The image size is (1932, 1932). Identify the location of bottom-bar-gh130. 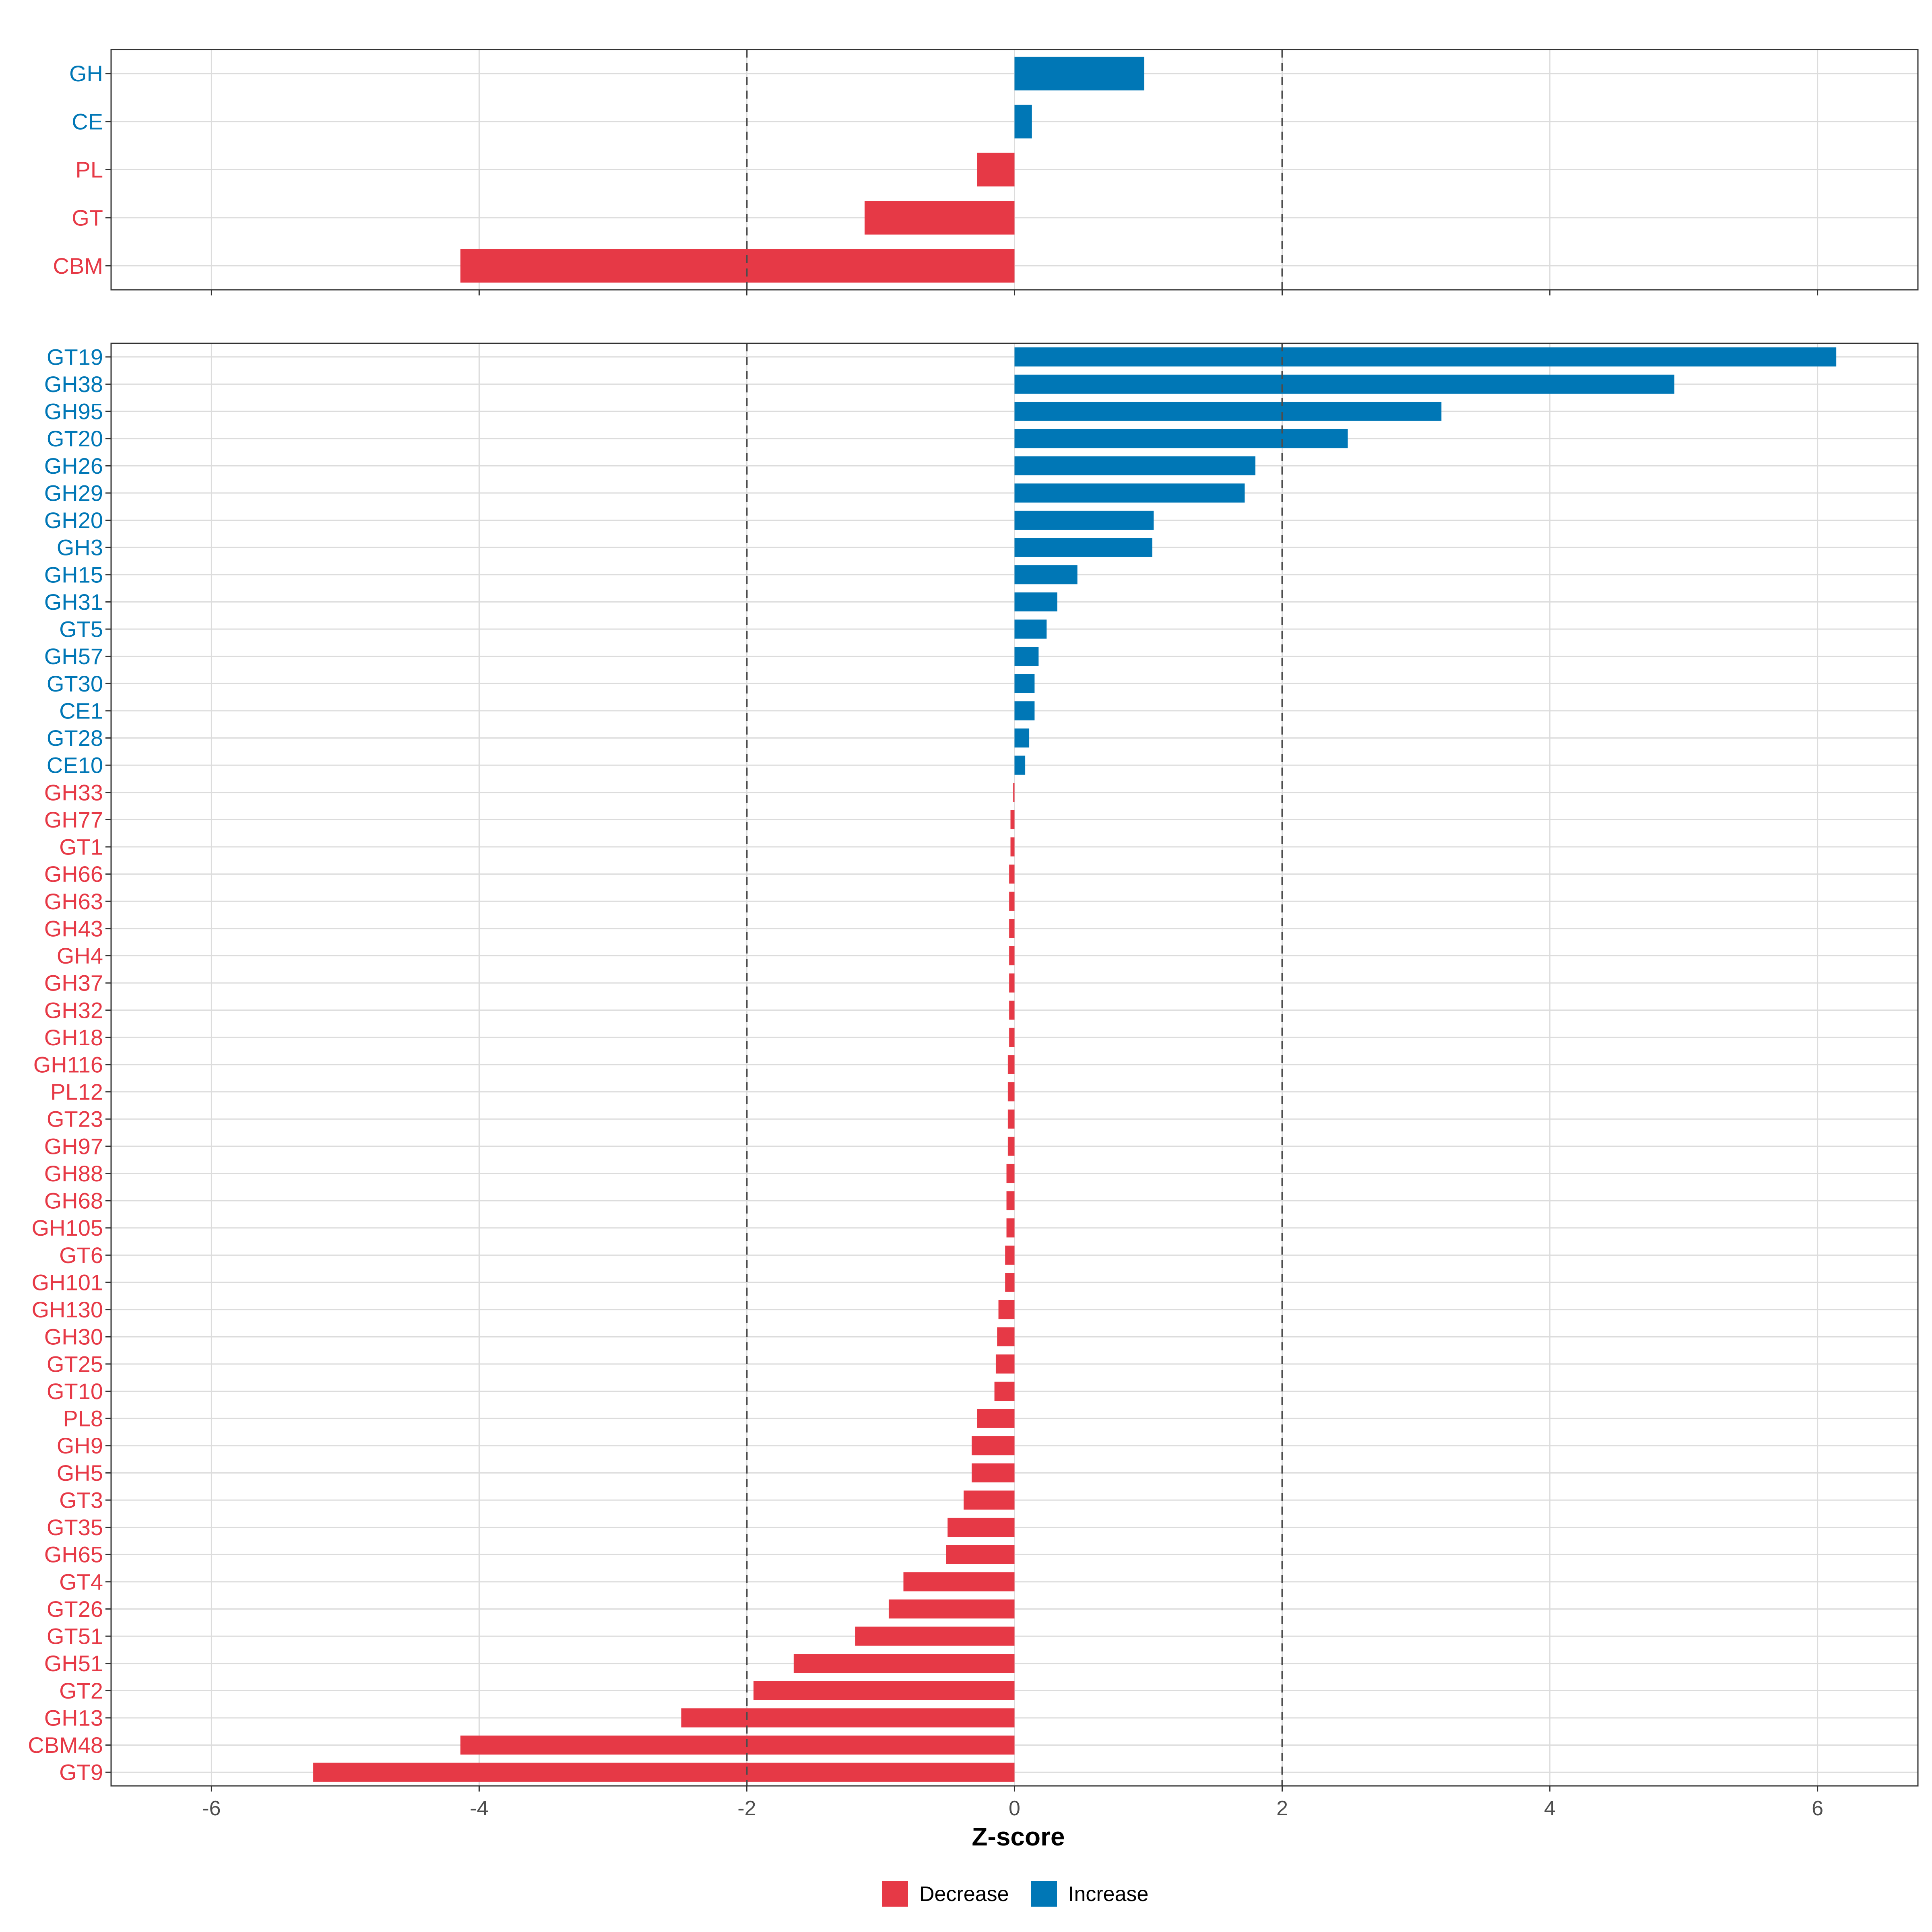
(1007, 1309).